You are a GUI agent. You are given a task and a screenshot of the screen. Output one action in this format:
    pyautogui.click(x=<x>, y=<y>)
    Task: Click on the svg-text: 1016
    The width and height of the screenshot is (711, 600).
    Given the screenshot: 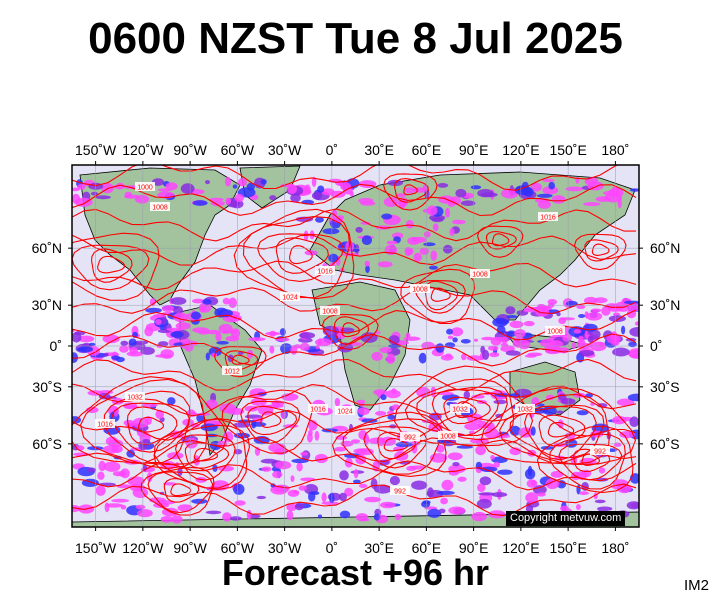 What is the action you would take?
    pyautogui.click(x=318, y=410)
    